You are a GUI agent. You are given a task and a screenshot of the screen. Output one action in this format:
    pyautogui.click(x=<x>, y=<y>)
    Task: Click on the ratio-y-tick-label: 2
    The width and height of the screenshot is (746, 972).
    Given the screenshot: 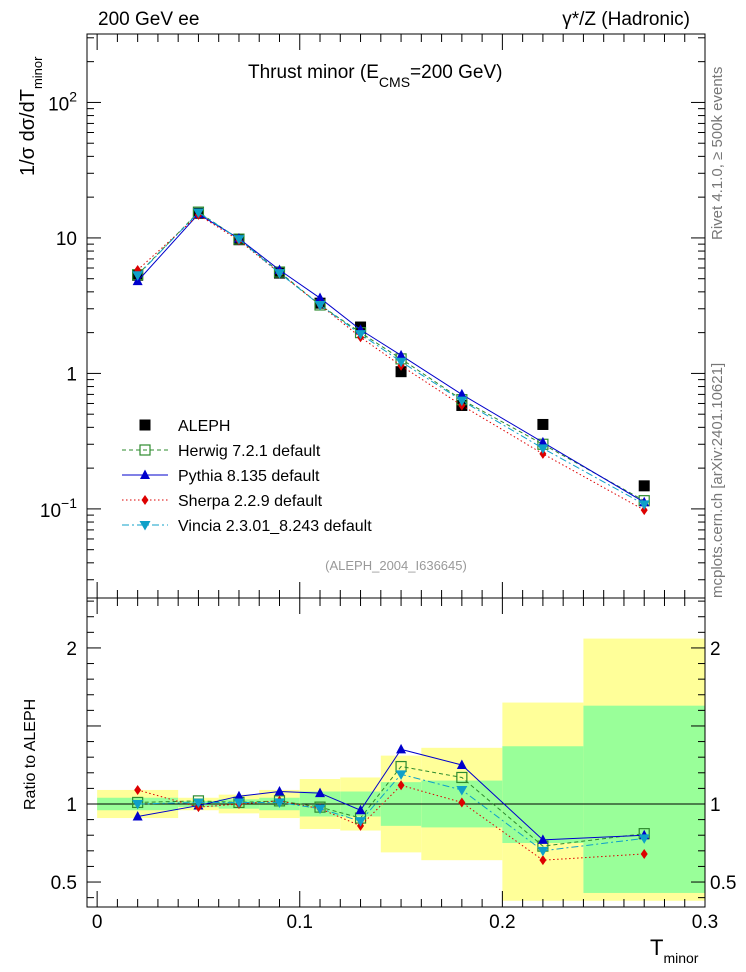 What is the action you would take?
    pyautogui.click(x=71, y=649)
    